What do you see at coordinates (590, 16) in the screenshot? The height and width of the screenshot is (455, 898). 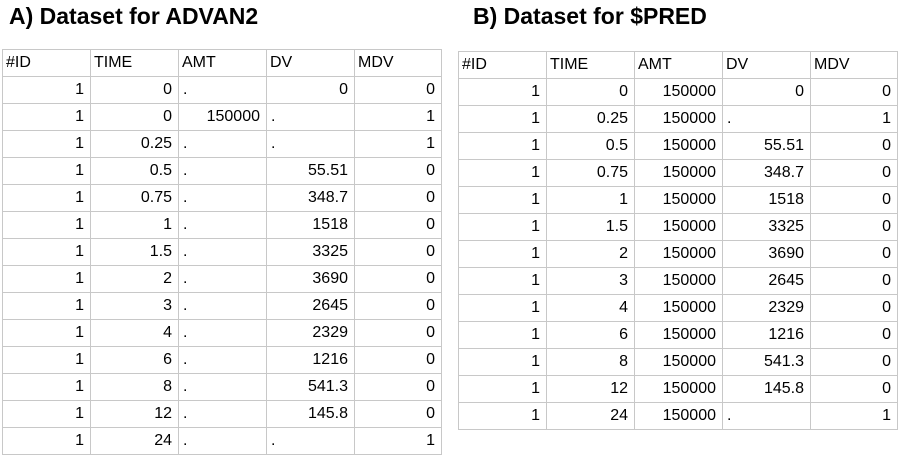 I see `panel-b-title: B) Dataset for $PRED` at bounding box center [590, 16].